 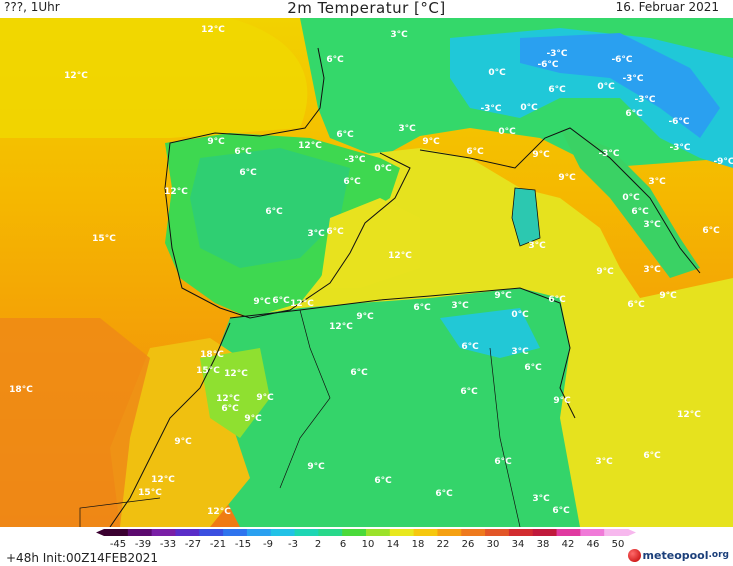 What do you see at coordinates (343, 544) in the screenshot?
I see `legend-tick-label: 6` at bounding box center [343, 544].